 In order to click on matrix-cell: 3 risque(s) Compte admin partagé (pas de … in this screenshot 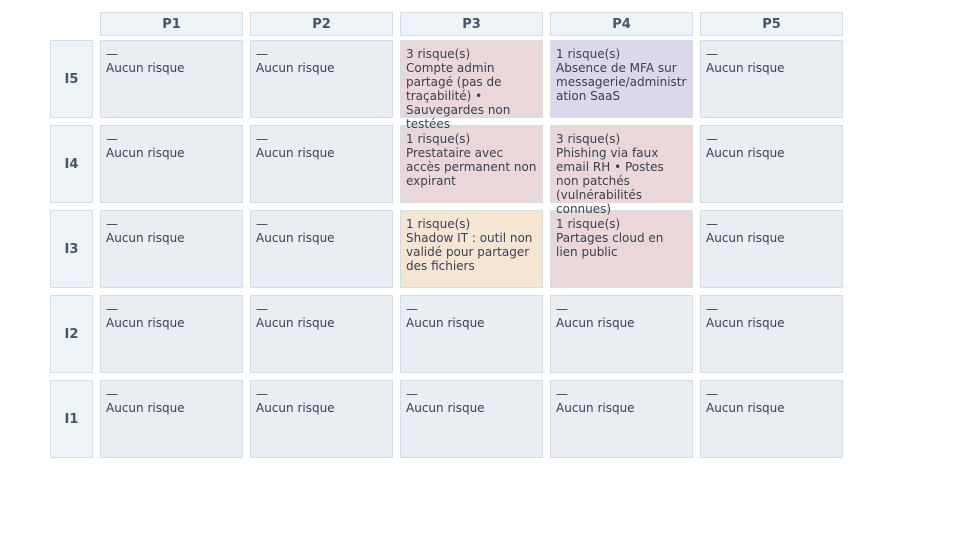, I will do `click(471, 85)`.